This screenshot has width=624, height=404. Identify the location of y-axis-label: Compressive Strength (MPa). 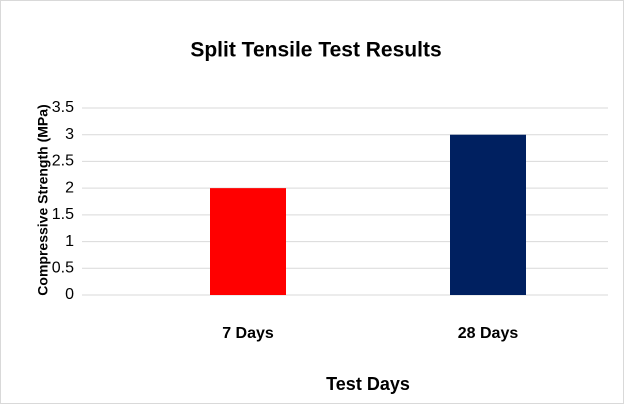
(43, 199).